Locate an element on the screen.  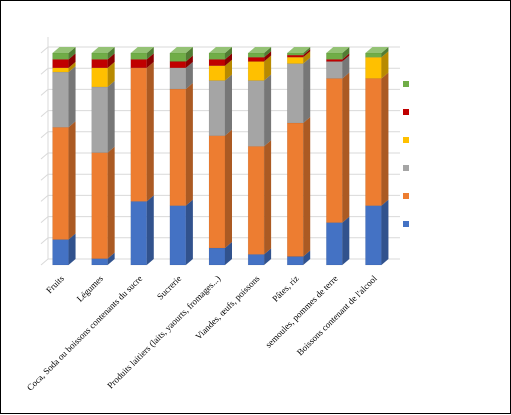
x-tick-label: Fruits is located at coordinates (55, 284).